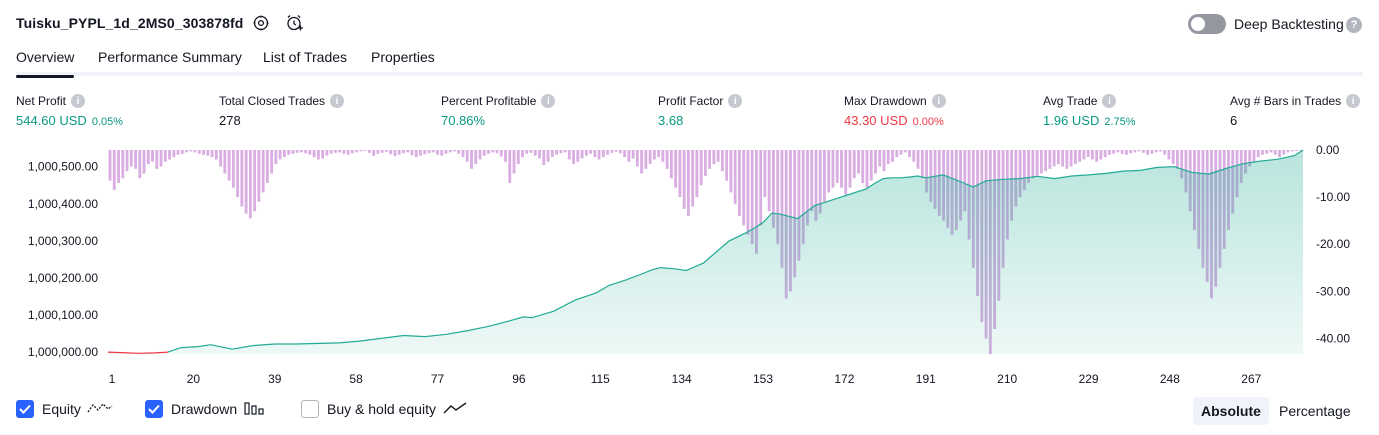 This screenshot has width=1379, height=435. What do you see at coordinates (100, 409) in the screenshot?
I see `equity-line-icon` at bounding box center [100, 409].